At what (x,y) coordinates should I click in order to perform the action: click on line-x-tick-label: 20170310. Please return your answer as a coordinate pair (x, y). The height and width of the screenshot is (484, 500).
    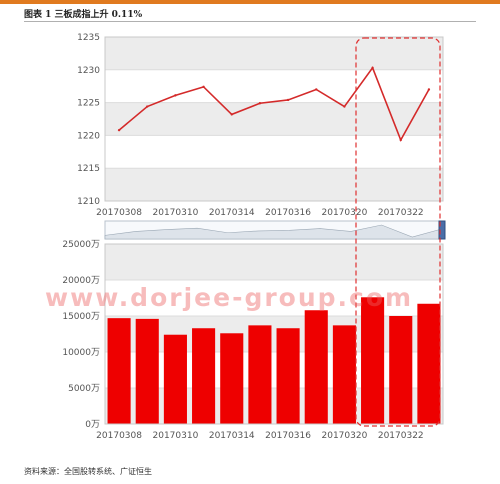
    Looking at the image, I should click on (176, 213).